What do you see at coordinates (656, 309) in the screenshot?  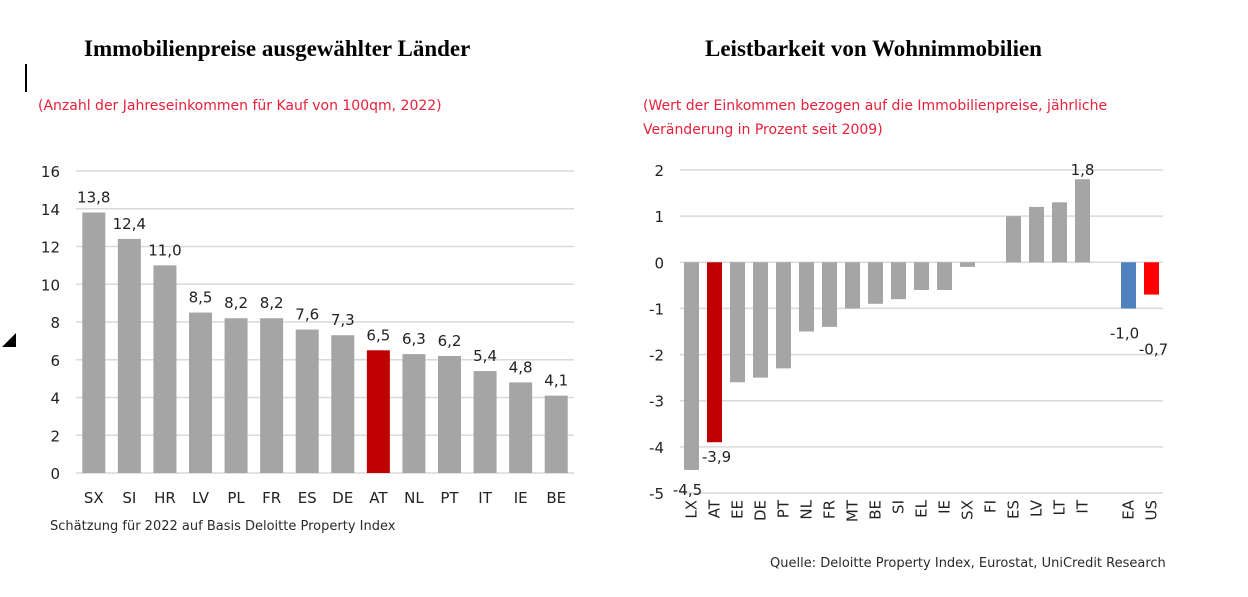 I see `y-tick-label: -1` at bounding box center [656, 309].